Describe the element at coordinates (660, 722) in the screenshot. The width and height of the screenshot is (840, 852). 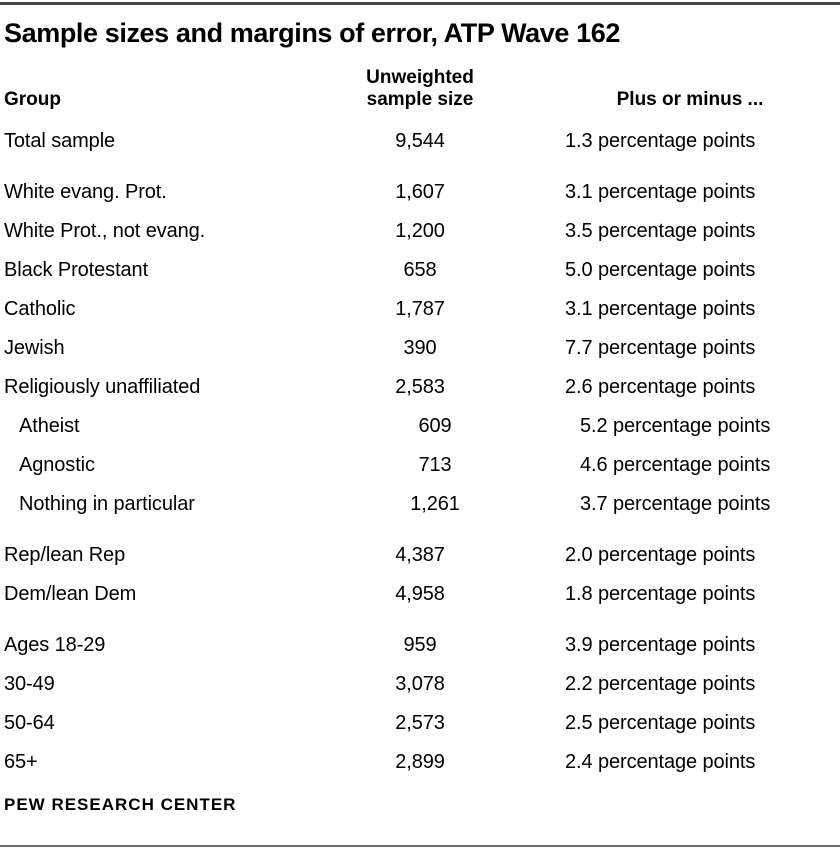
I see `row-margin-of-error: 2.5 percentage points` at that location.